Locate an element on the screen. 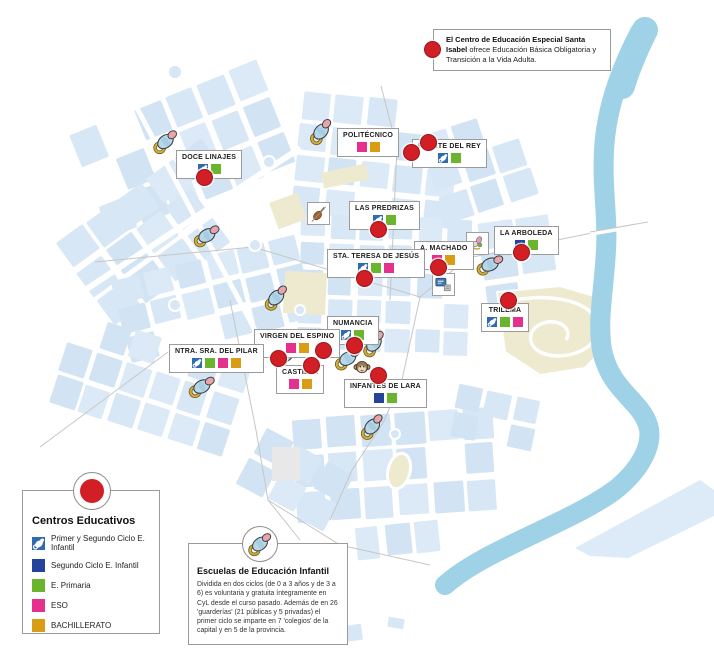 The width and height of the screenshot is (714, 655). school-name: STA. TERESA DE JESÚS is located at coordinates (376, 256).